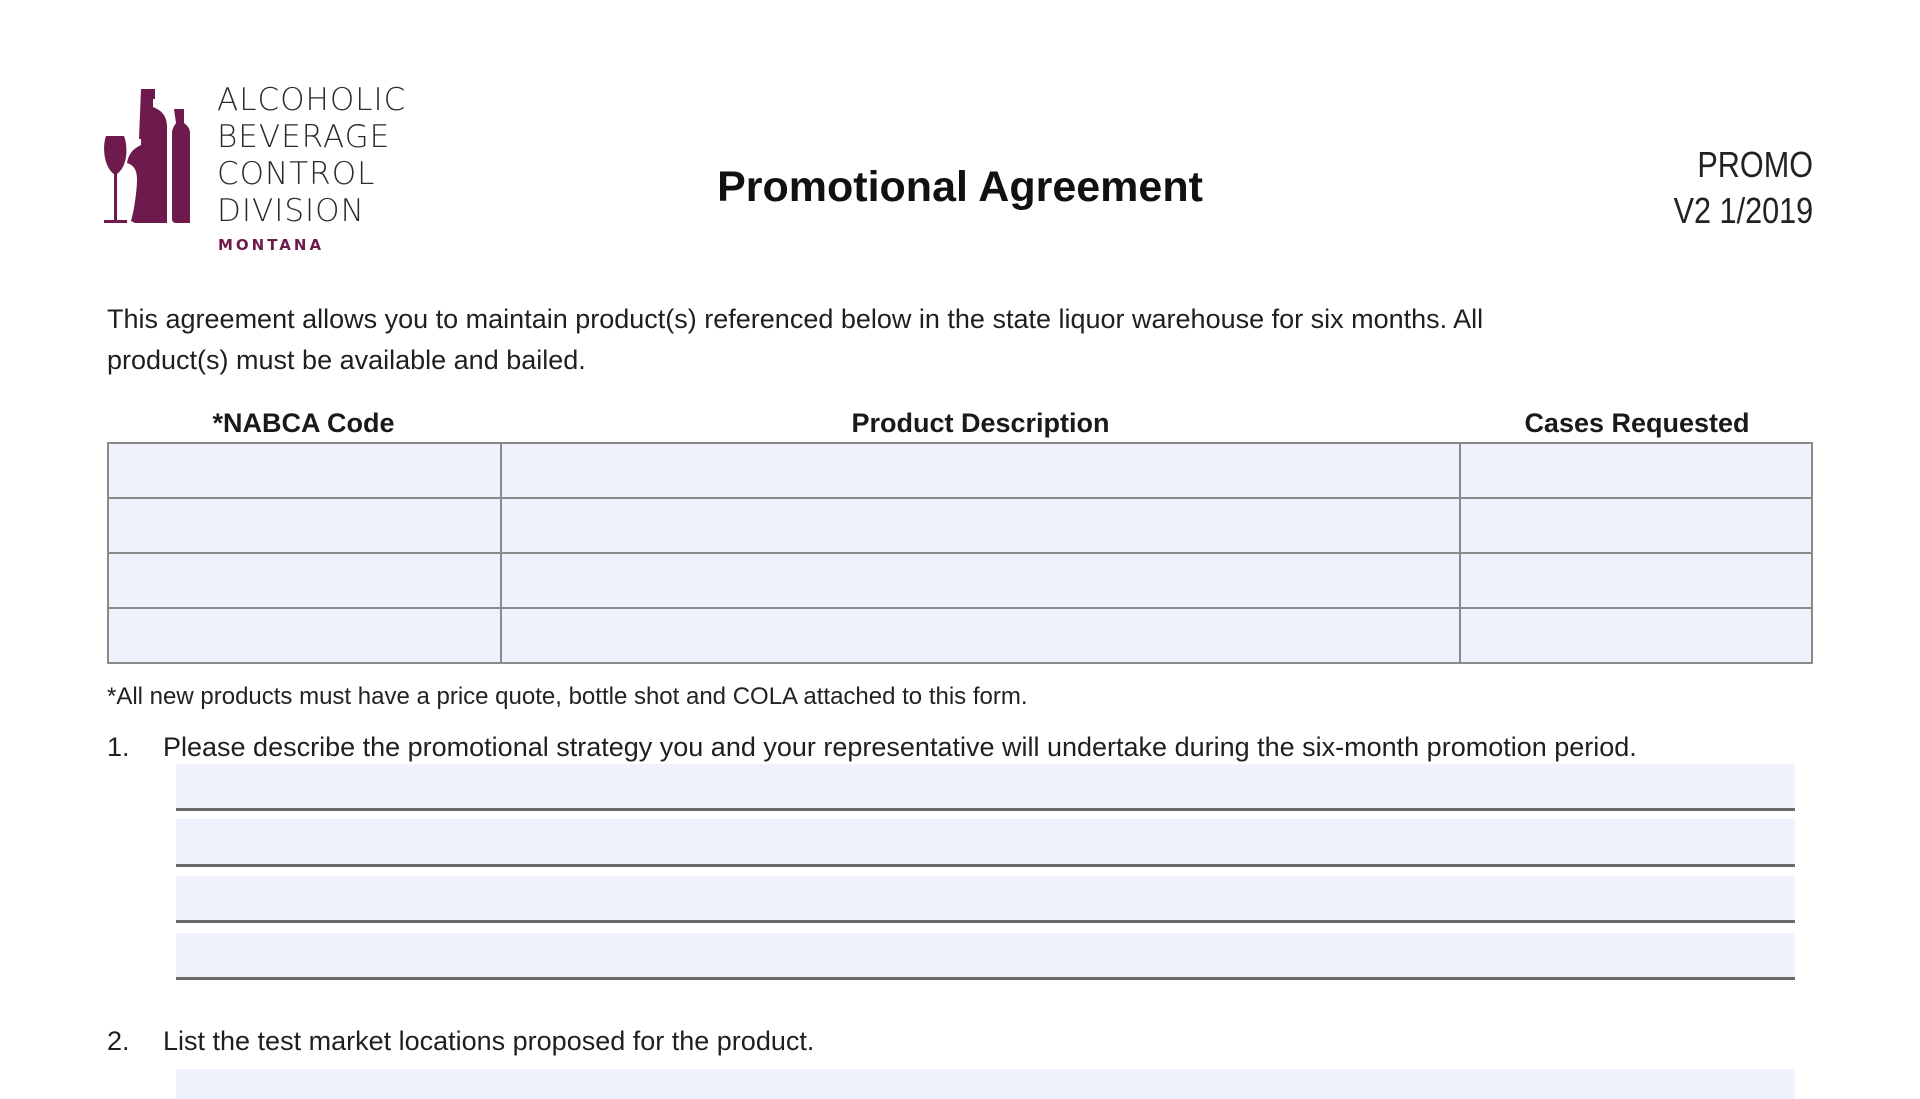 The width and height of the screenshot is (1920, 1099). Describe the element at coordinates (1637, 423) in the screenshot. I see `column-header-cases-requested: Cases Requested` at that location.